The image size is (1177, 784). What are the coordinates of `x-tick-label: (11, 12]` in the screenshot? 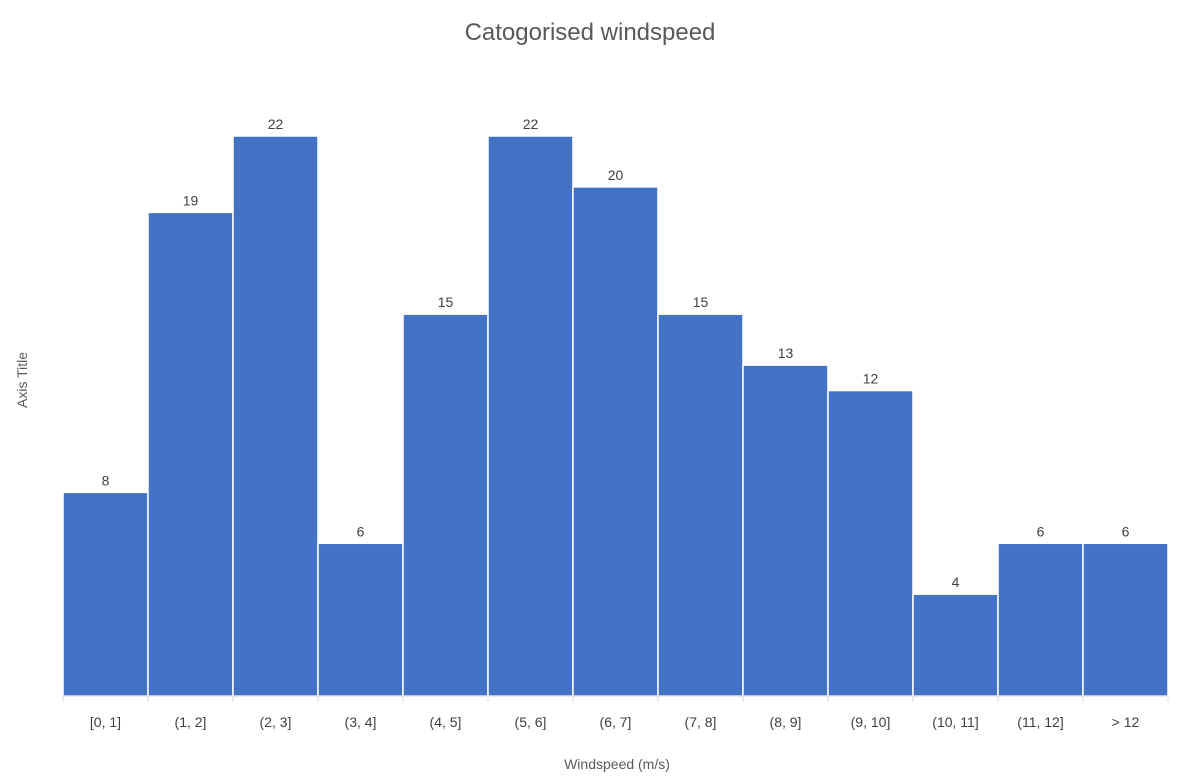 It's located at (1040, 722).